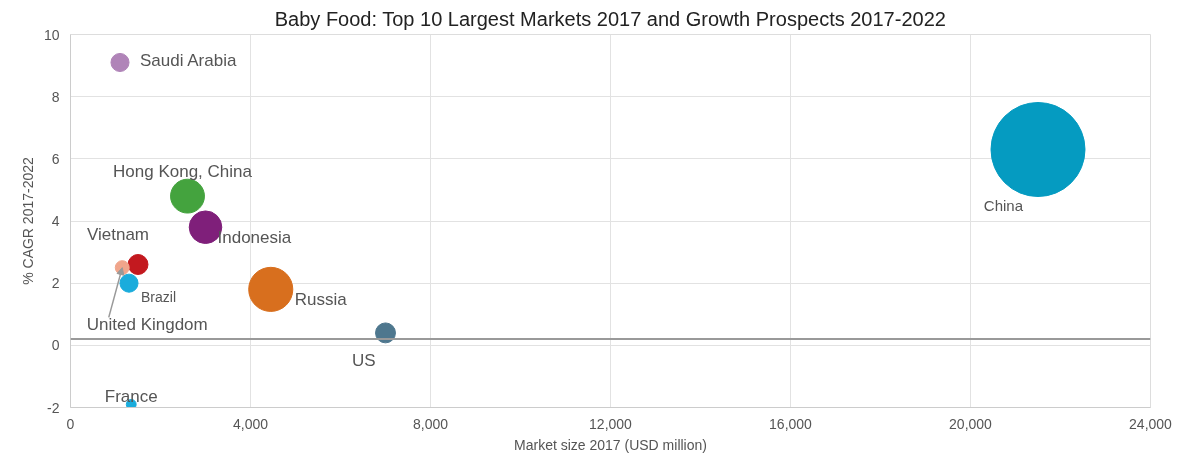 This screenshot has width=1183, height=457. I want to click on series-label: Hong Kong, China, so click(183, 171).